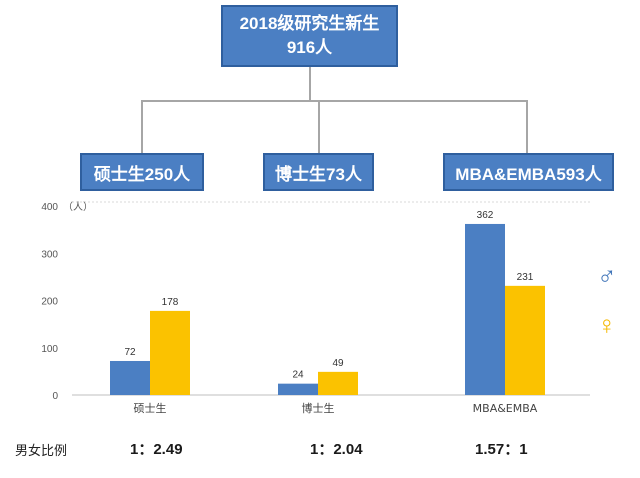  What do you see at coordinates (318, 408) in the screenshot?
I see `x-category-label: 博士生` at bounding box center [318, 408].